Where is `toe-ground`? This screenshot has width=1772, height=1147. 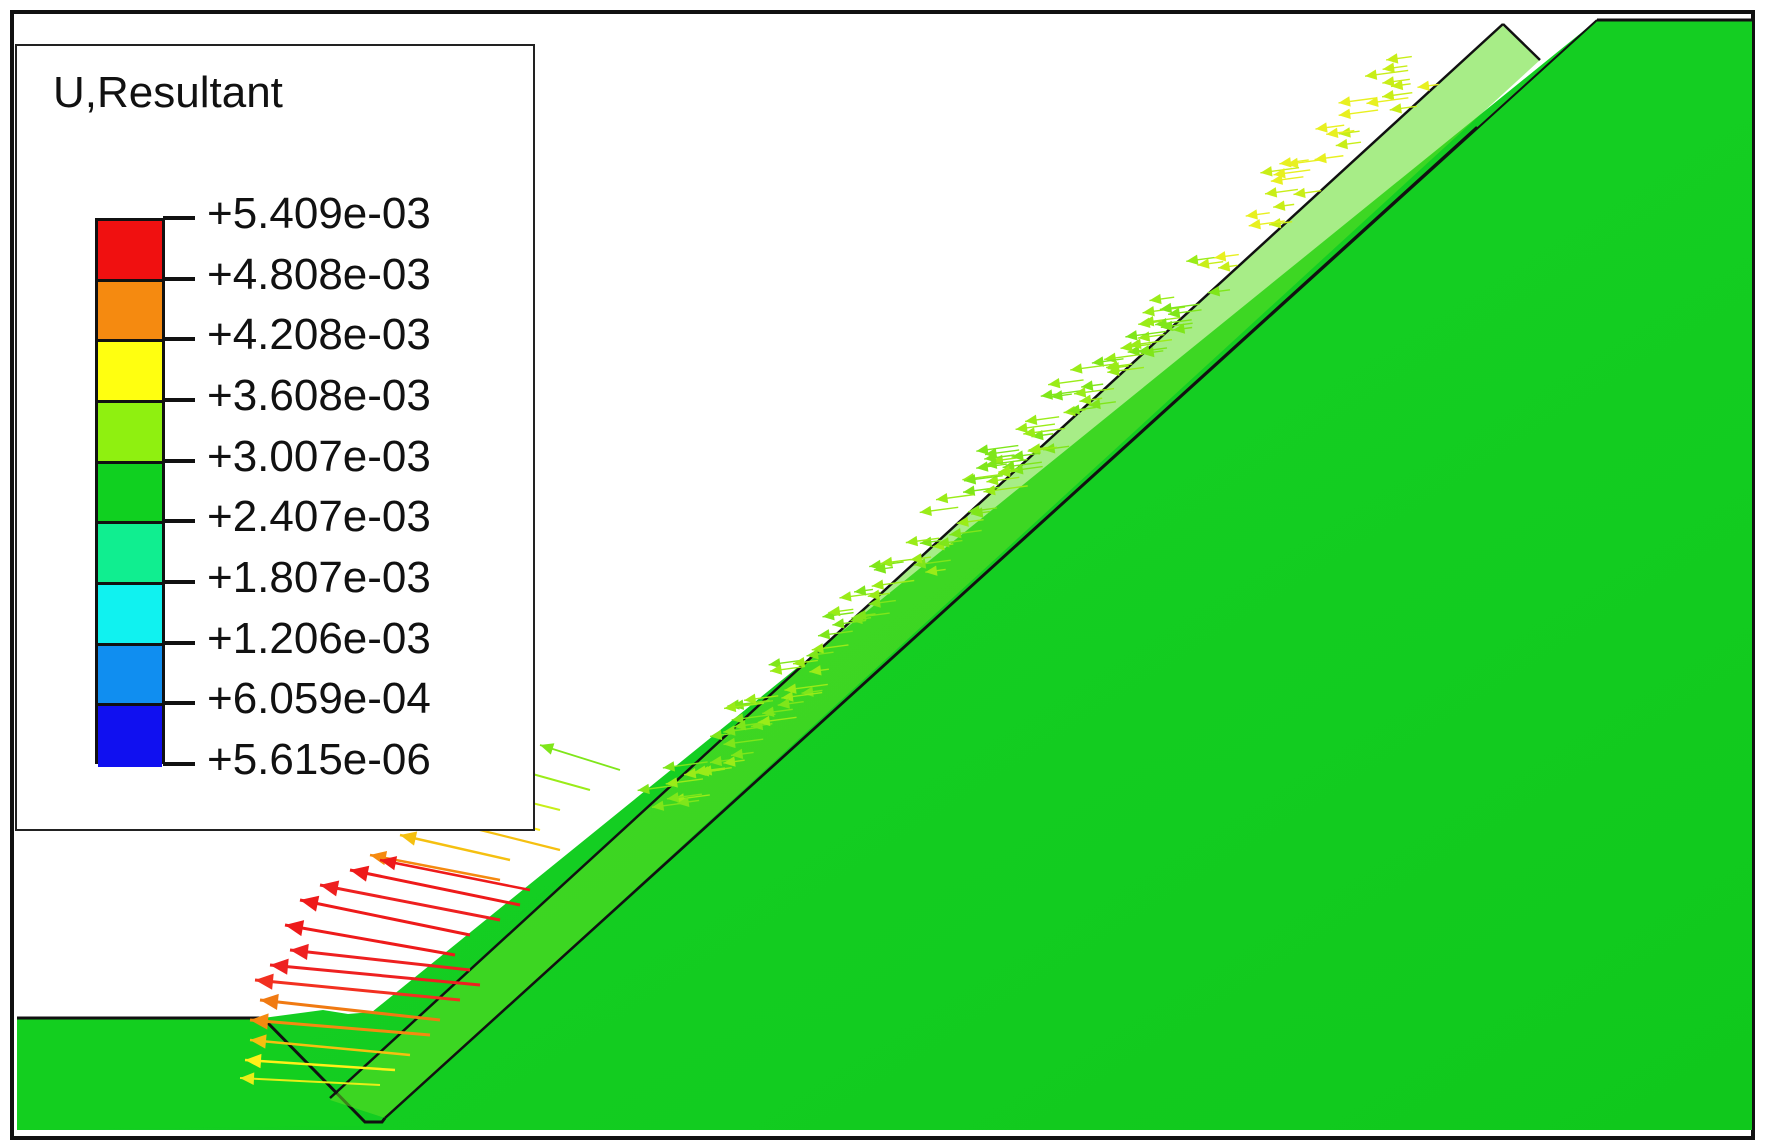
toe-ground is located at coordinates (192, 1074).